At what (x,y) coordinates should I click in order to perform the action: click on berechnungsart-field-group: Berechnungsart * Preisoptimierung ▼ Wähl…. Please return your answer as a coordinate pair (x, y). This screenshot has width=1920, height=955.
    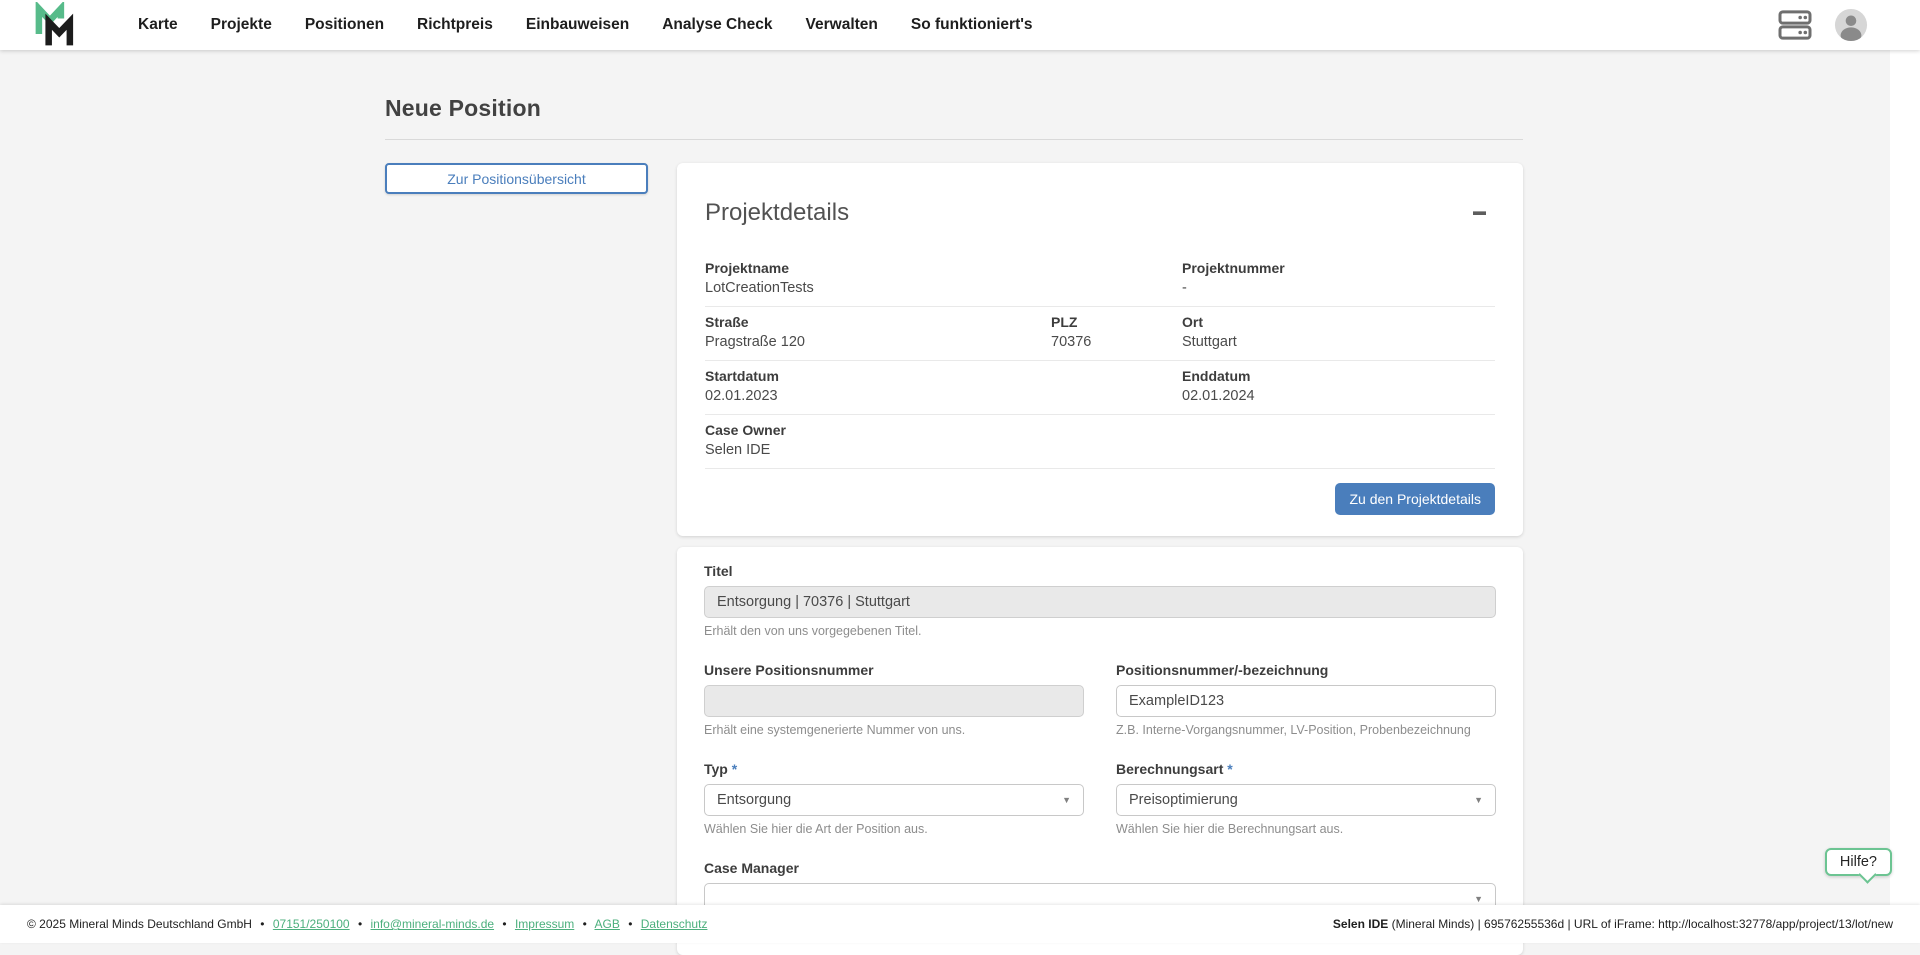
    Looking at the image, I should click on (1306, 798).